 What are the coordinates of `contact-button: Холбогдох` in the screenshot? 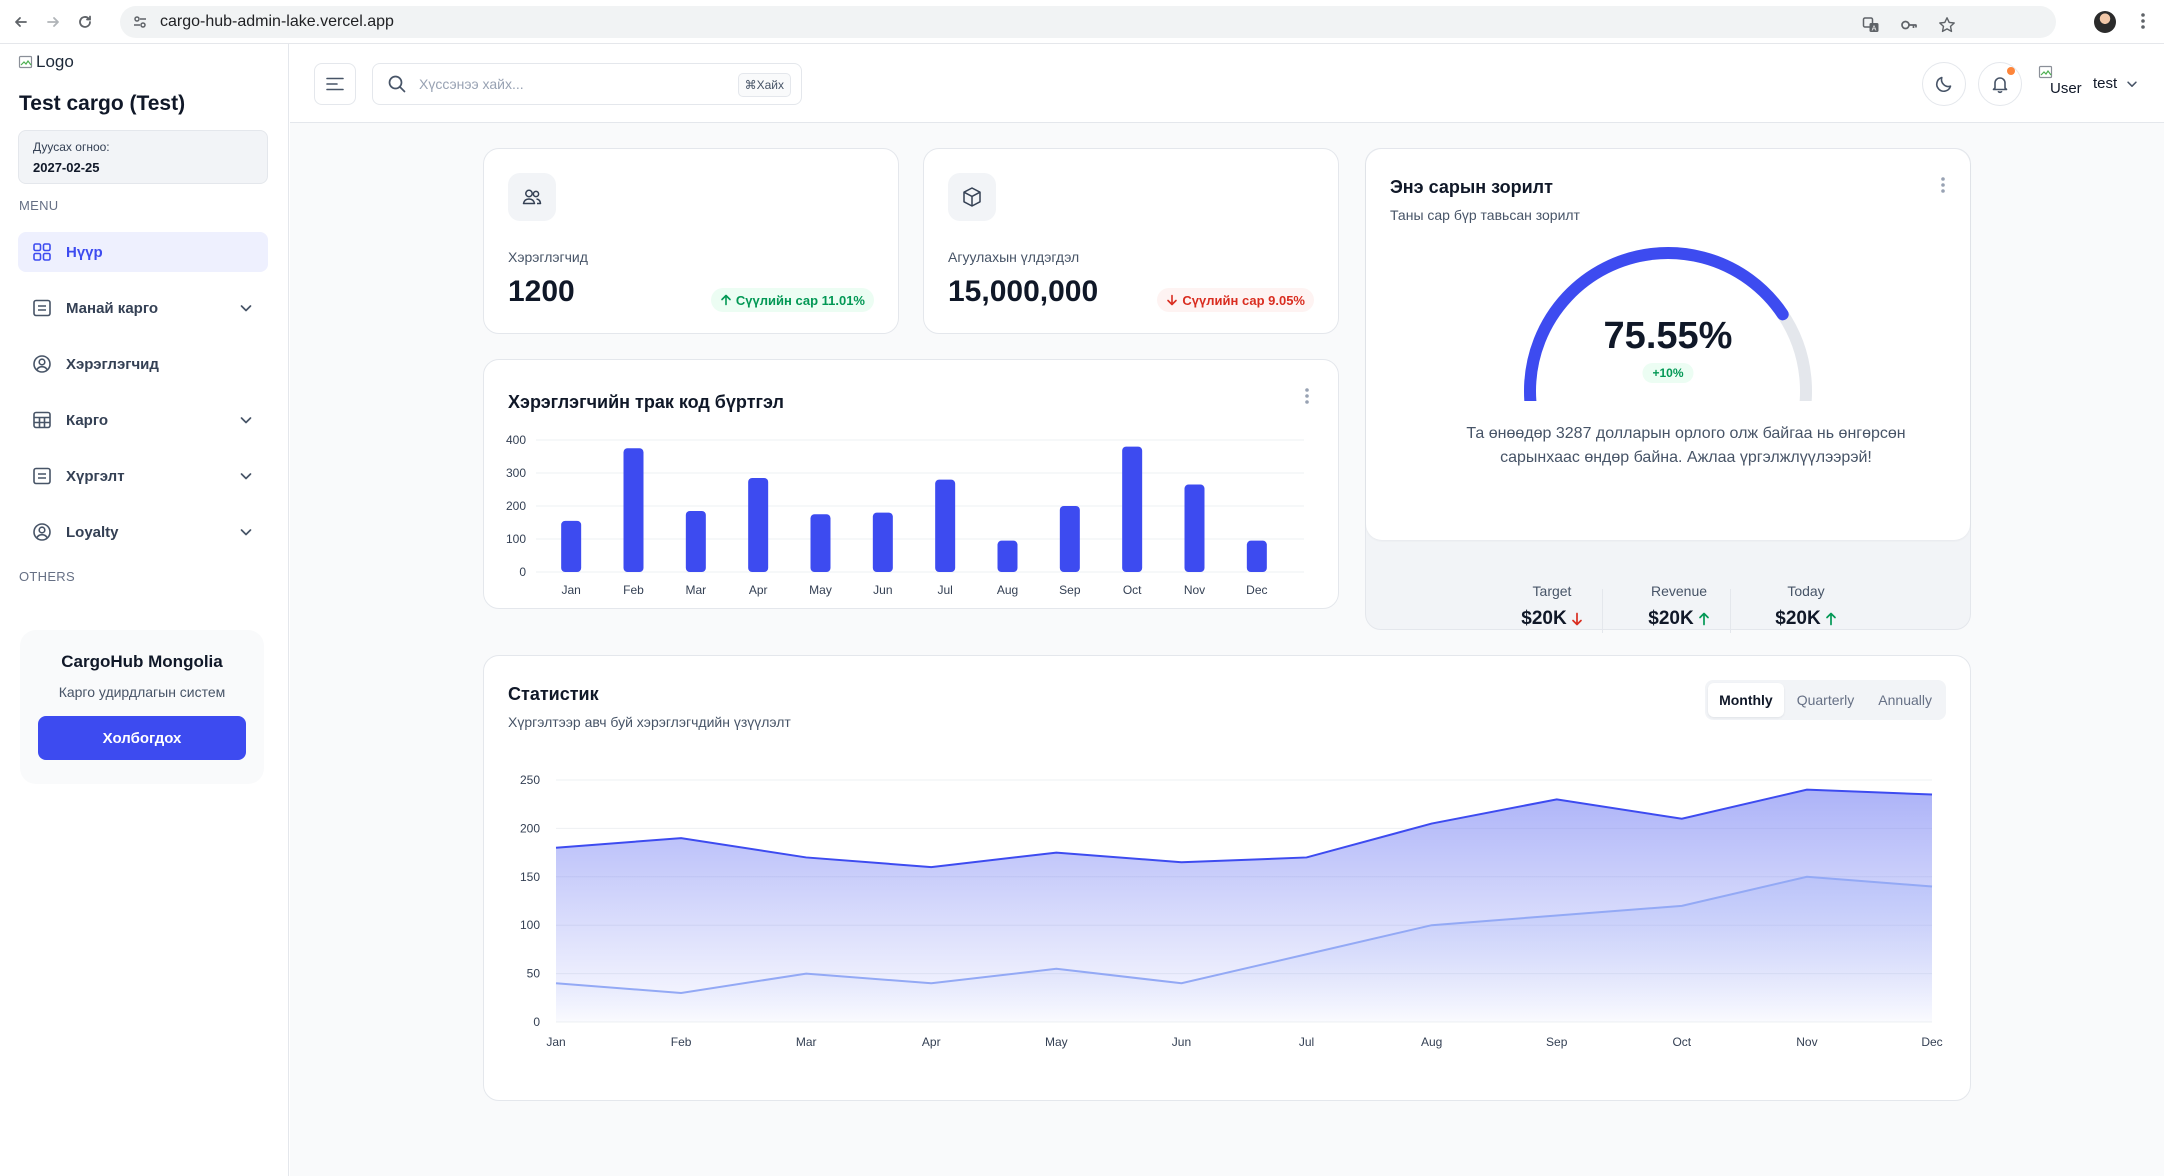 It's located at (142, 738).